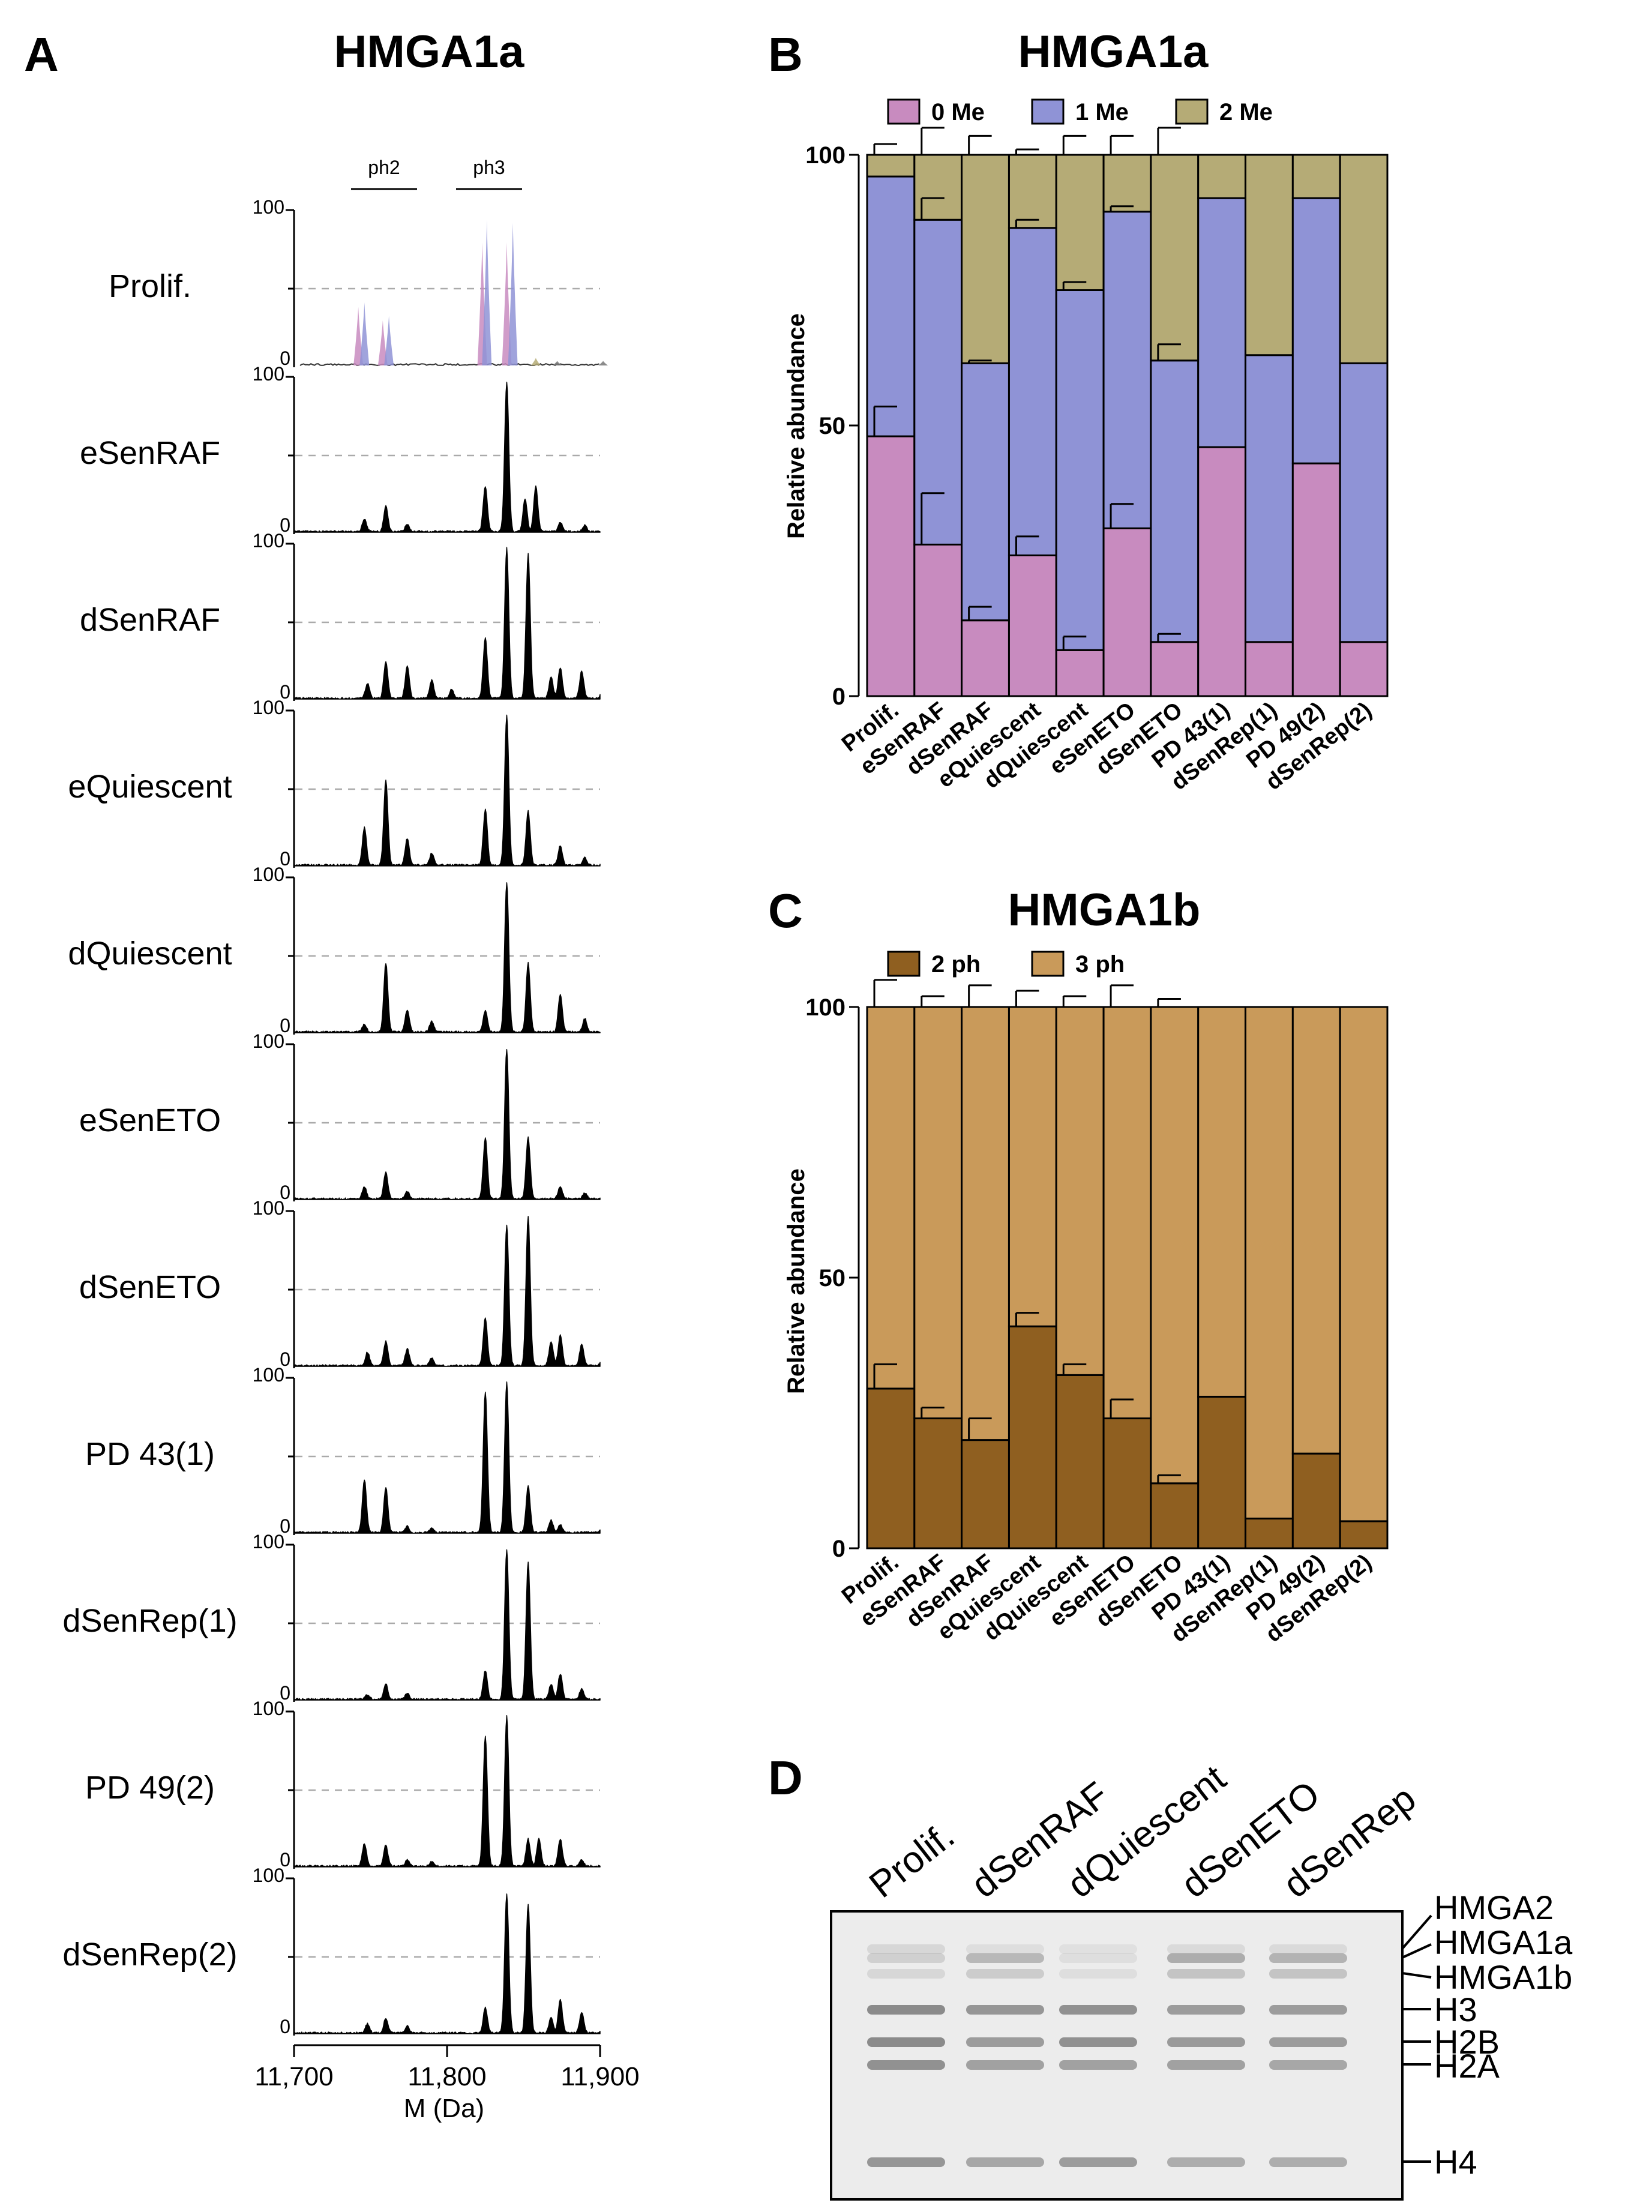 This screenshot has height=2212, width=1652. I want to click on bar-2-me-prolif, so click(891, 166).